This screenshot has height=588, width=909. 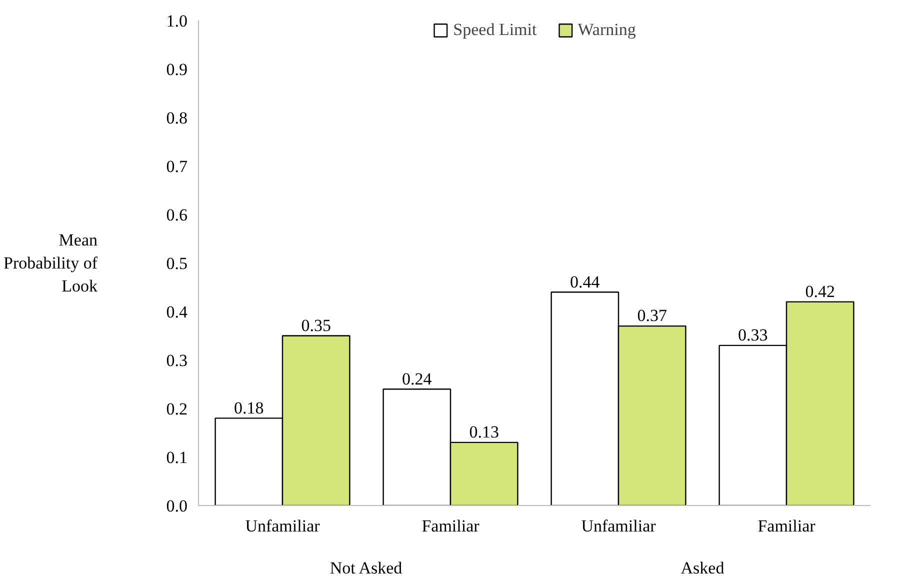 I want to click on data-label: 0.24, so click(x=417, y=378).